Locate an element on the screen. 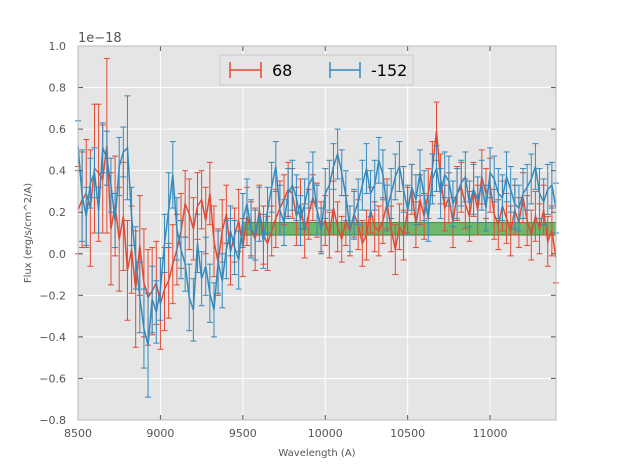  y-tick-label: 0.8 is located at coordinates (58, 88).